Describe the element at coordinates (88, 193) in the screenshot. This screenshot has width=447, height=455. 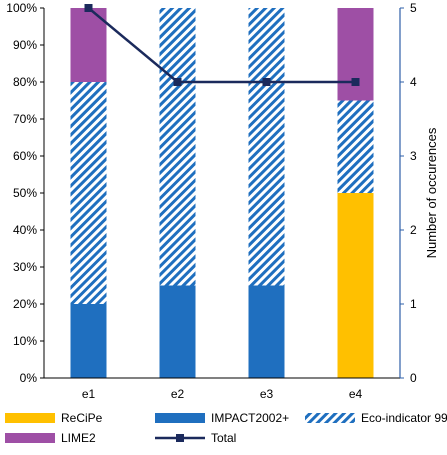
I see `bar-segment-eco-indicator-99-e1` at that location.